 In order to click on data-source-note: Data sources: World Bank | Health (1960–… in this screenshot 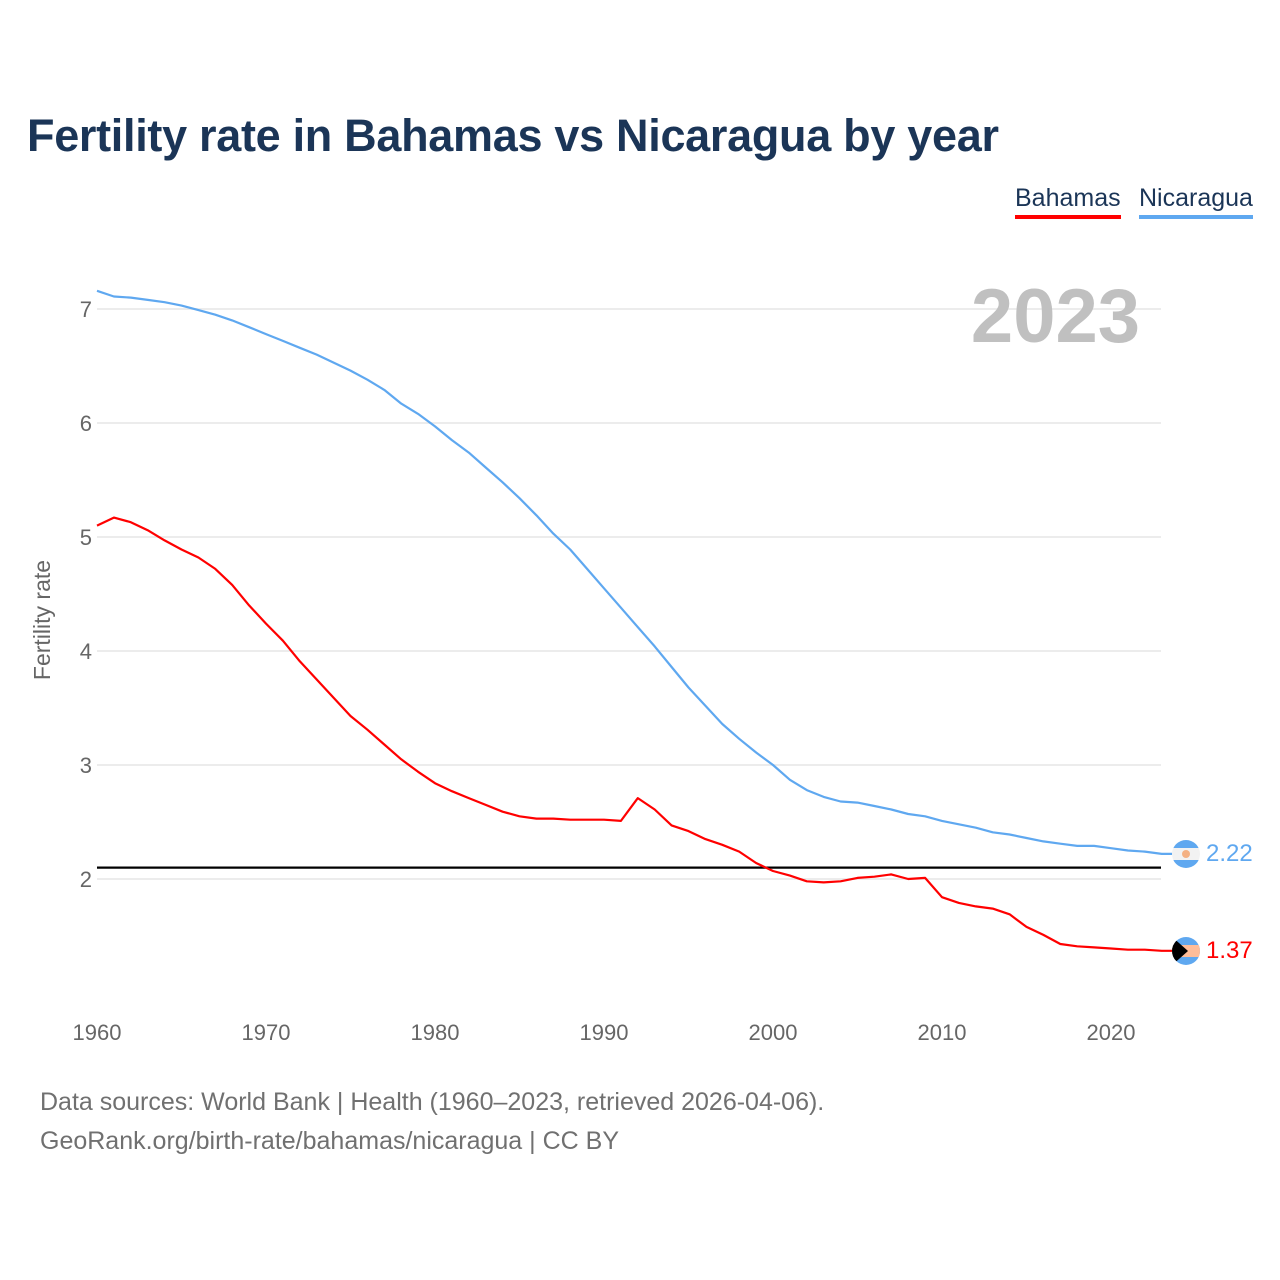, I will do `click(432, 1102)`.